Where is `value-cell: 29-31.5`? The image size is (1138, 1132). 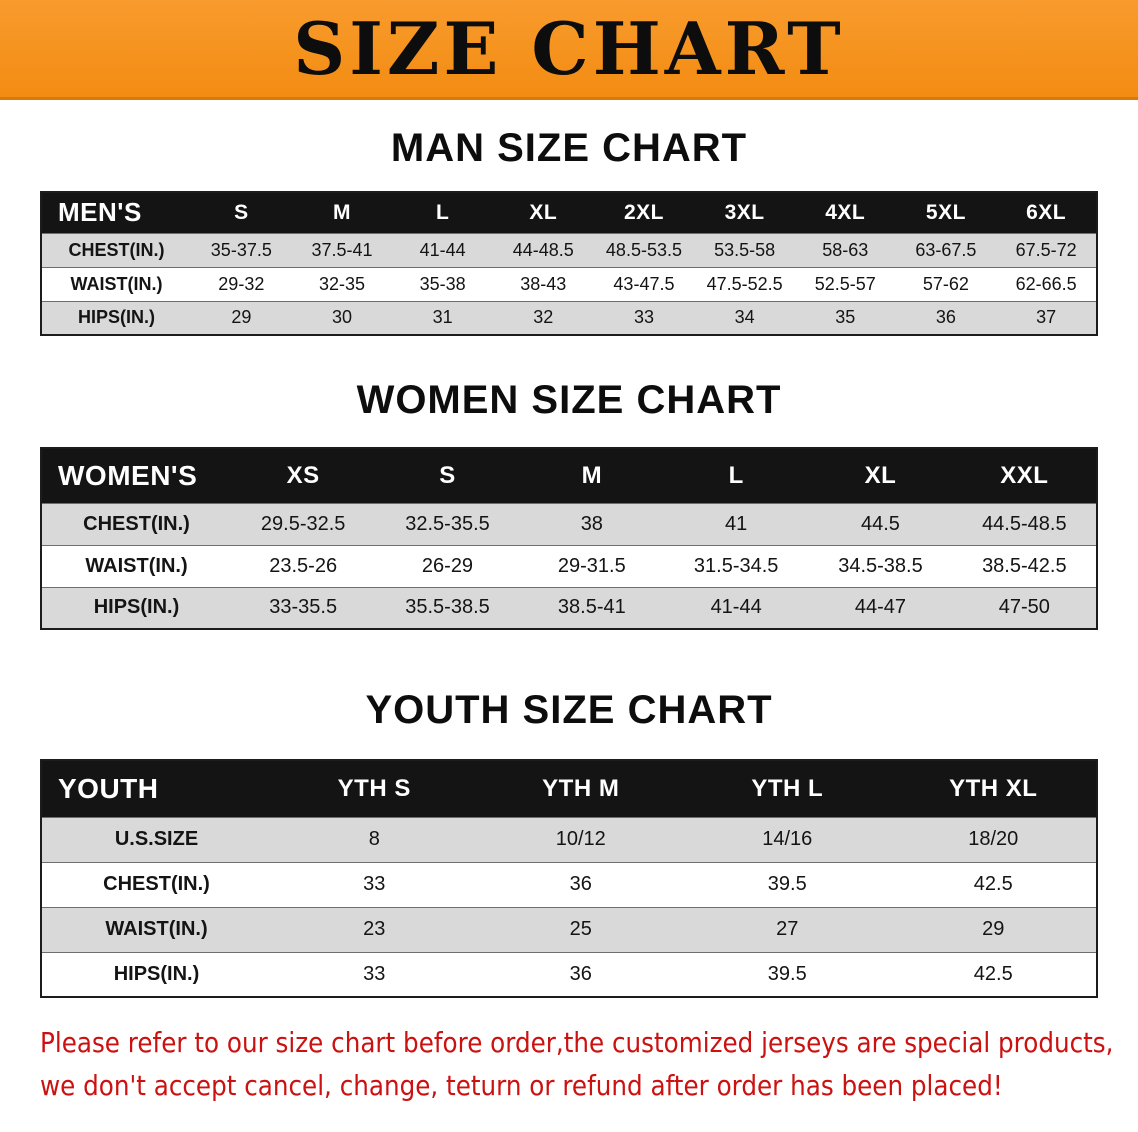 value-cell: 29-31.5 is located at coordinates (591, 565).